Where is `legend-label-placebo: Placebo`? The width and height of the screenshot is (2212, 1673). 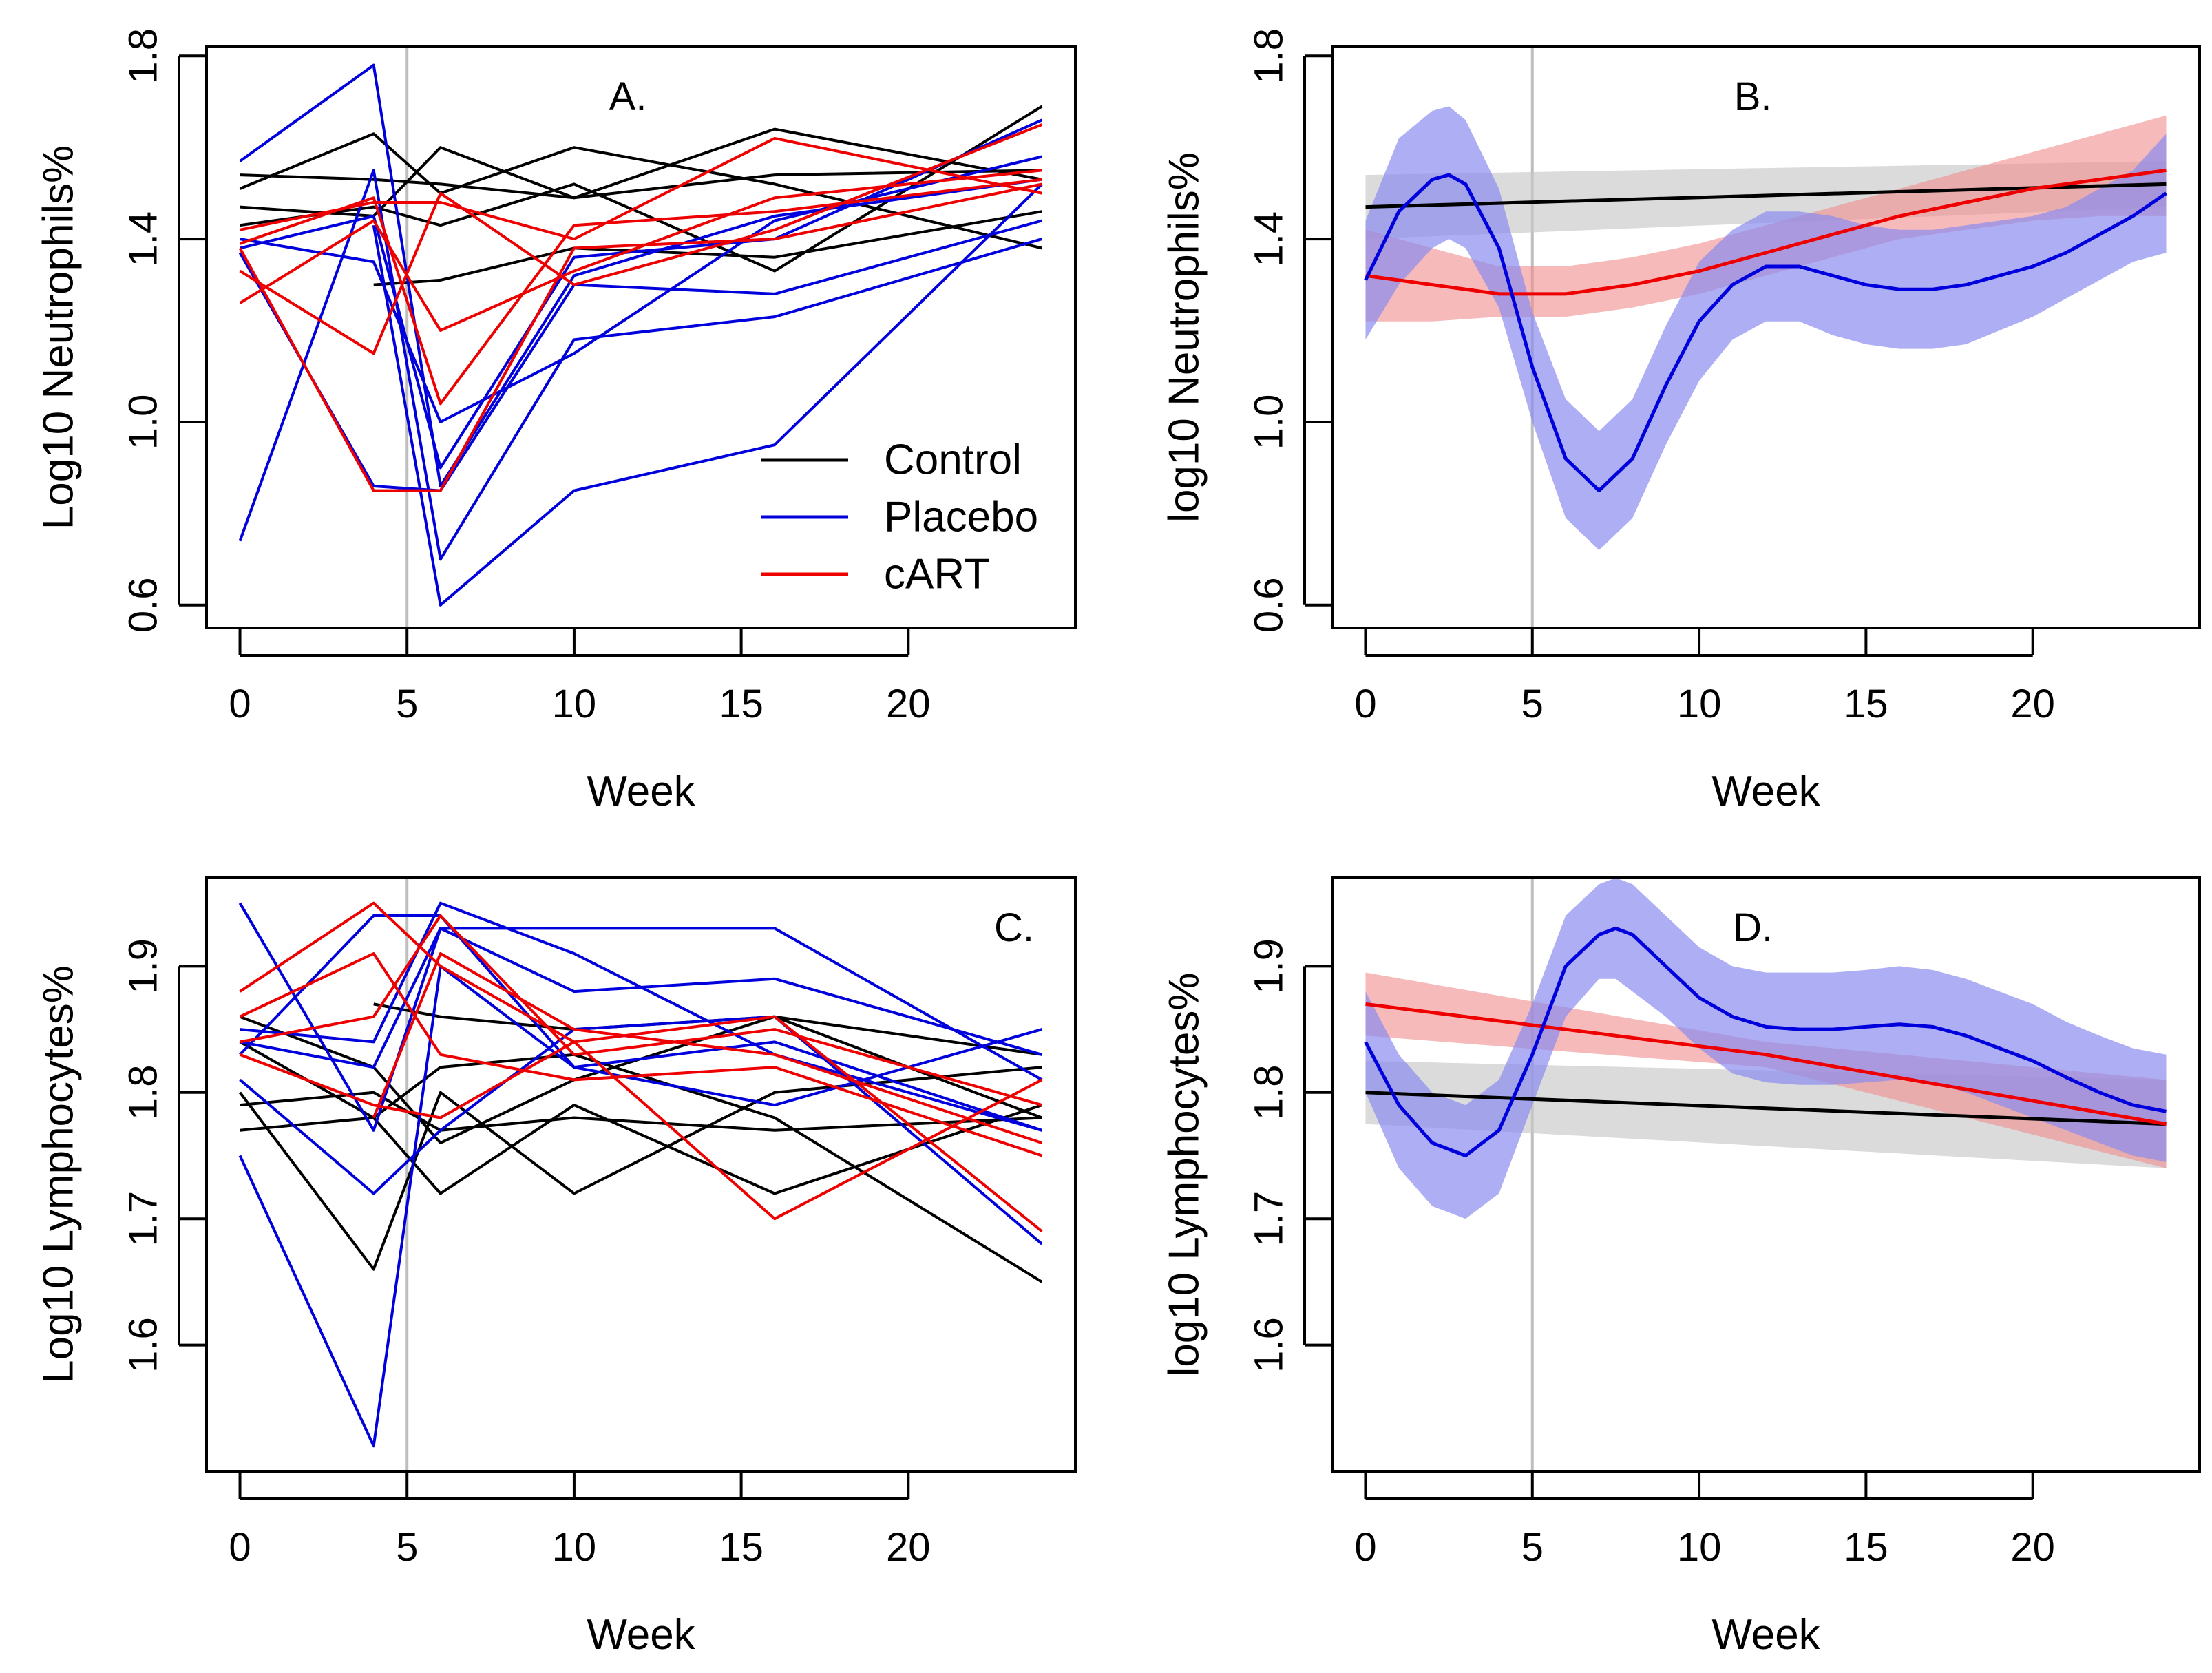
legend-label-placebo: Placebo is located at coordinates (961, 517).